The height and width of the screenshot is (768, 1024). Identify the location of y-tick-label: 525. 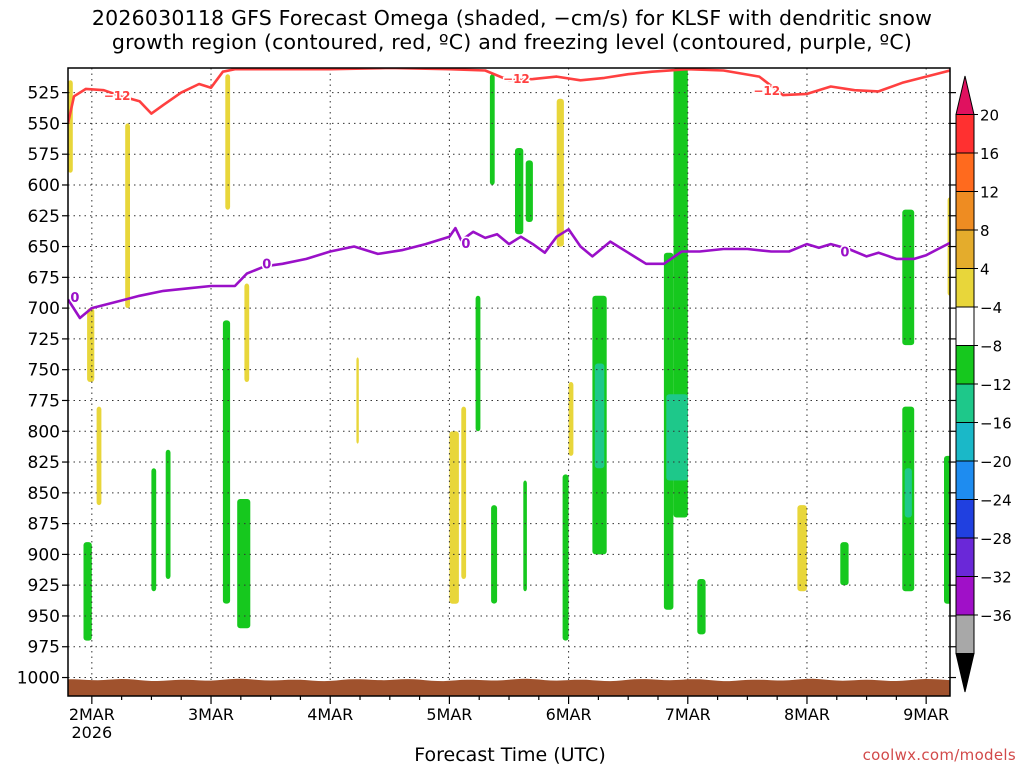
(44, 94).